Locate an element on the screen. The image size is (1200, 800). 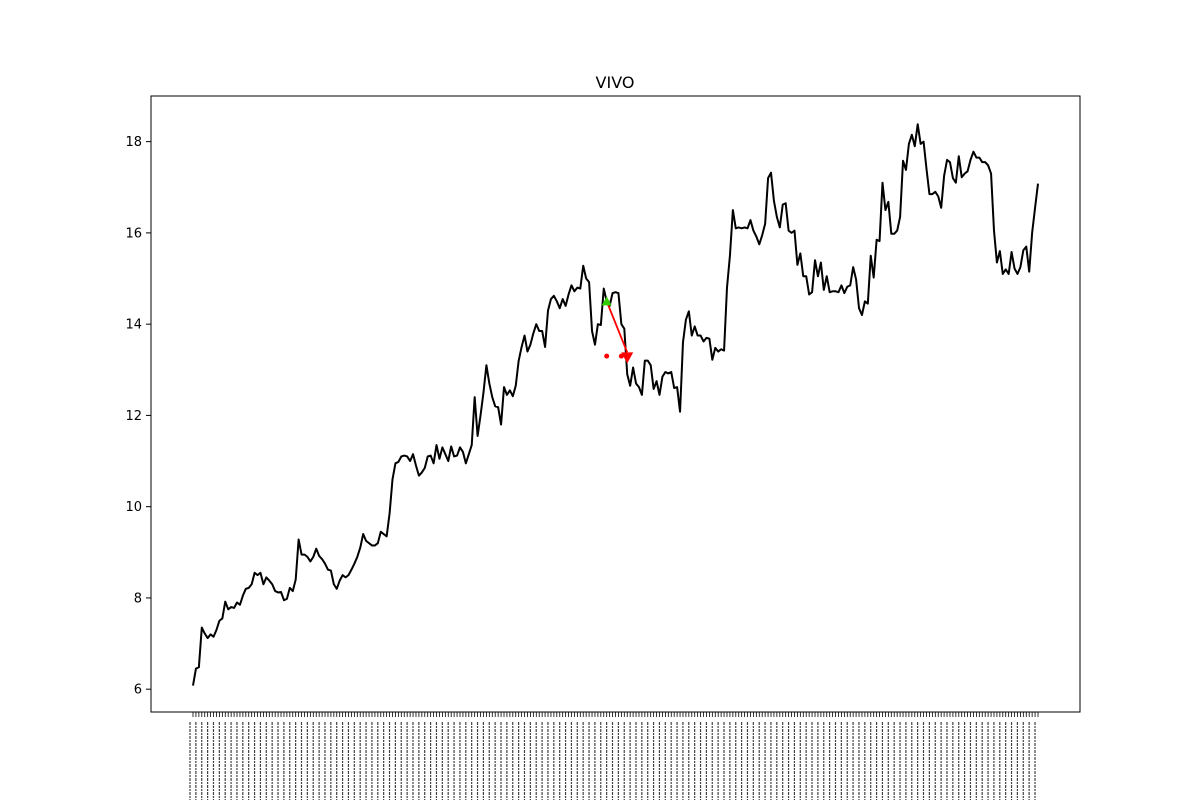
y-axis: 6 8 10 12 14 16 18 is located at coordinates (138, 416).